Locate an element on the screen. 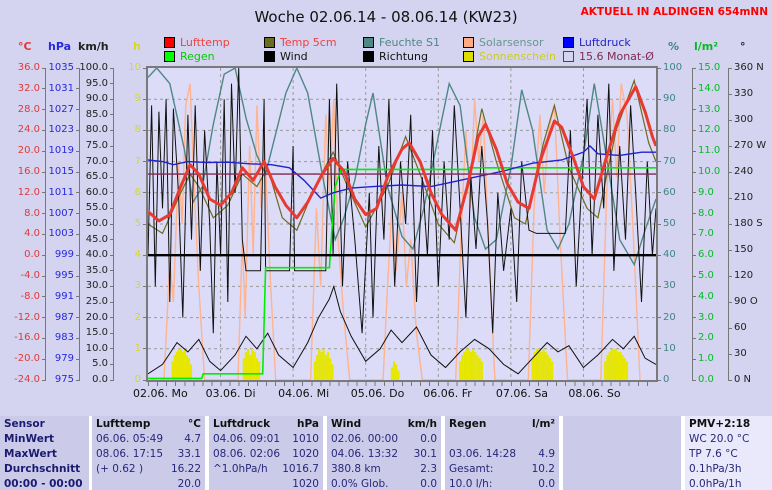 The width and height of the screenshot is (772, 490). axis-tick-label: 1031 is located at coordinates (63, 89).